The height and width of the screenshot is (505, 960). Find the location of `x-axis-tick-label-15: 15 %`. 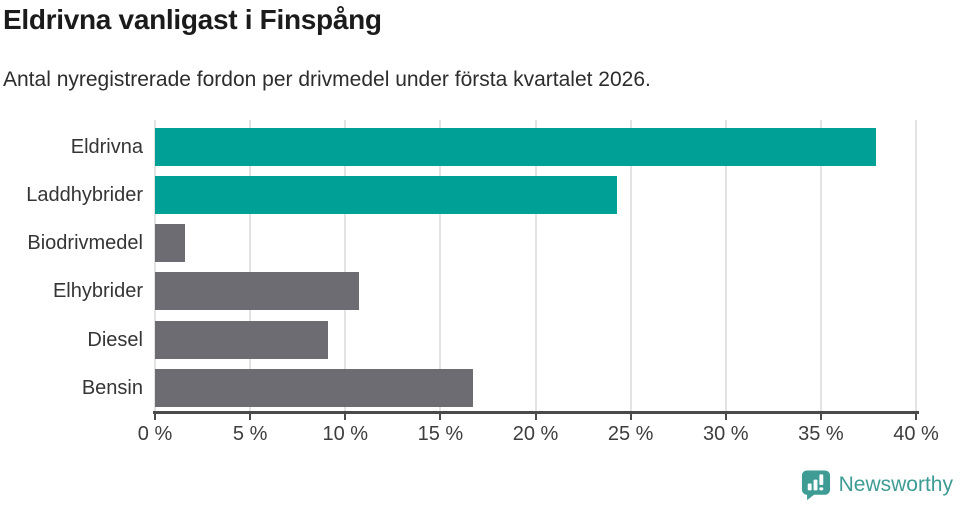

x-axis-tick-label-15: 15 % is located at coordinates (440, 434).